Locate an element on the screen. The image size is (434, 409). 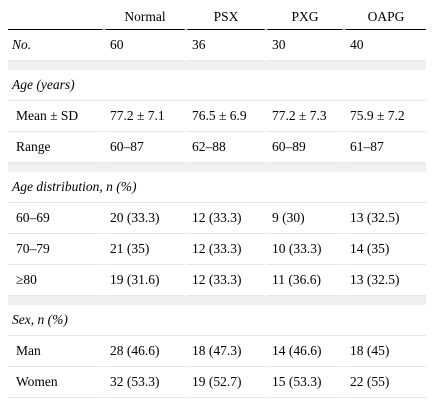
cell-psx: 19 (52.7) is located at coordinates (226, 382).